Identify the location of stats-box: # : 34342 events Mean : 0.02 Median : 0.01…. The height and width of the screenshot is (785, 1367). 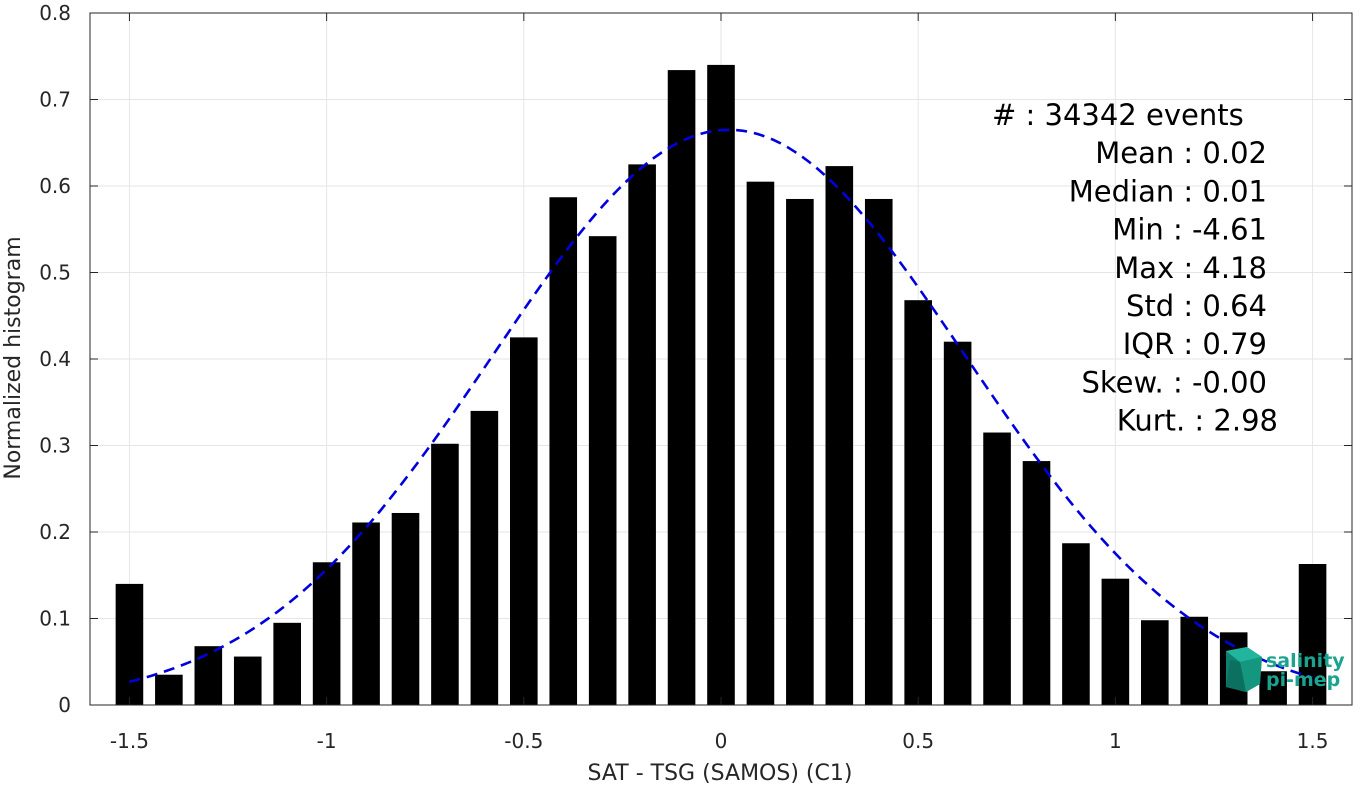
(1135, 268).